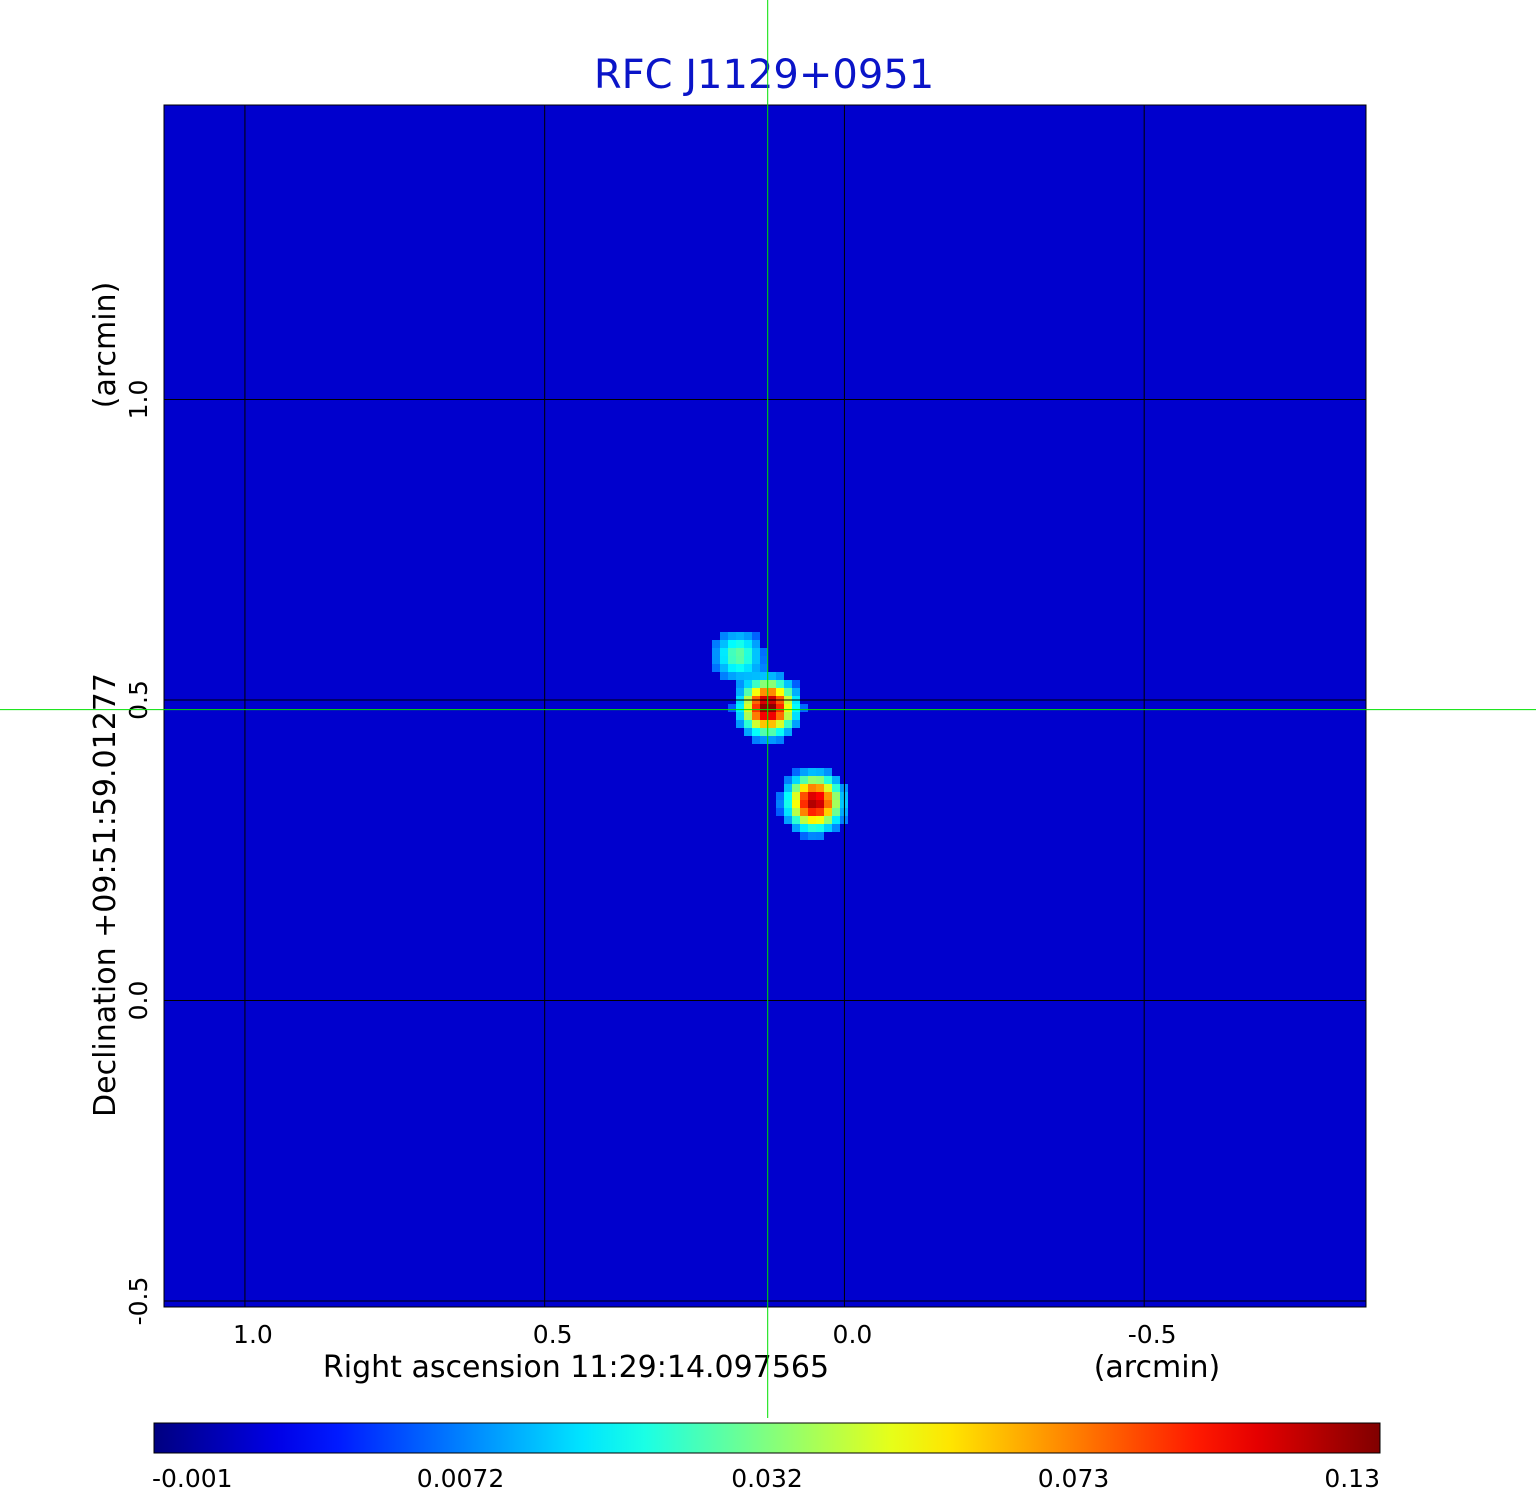 The image size is (1536, 1511). I want to click on x-tick-label: -0.5, so click(1152, 1334).